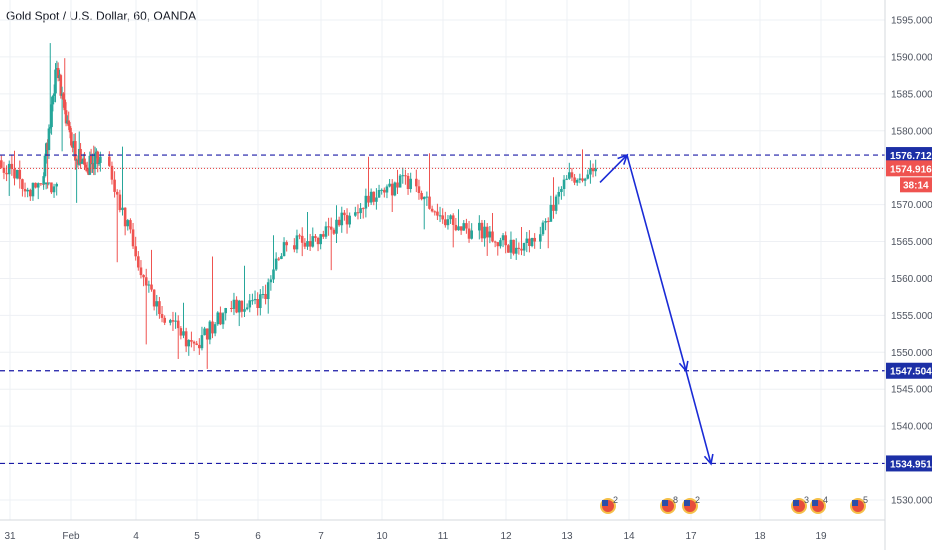 The image size is (932, 550). I want to click on time-tick-label: 31, so click(10, 536).